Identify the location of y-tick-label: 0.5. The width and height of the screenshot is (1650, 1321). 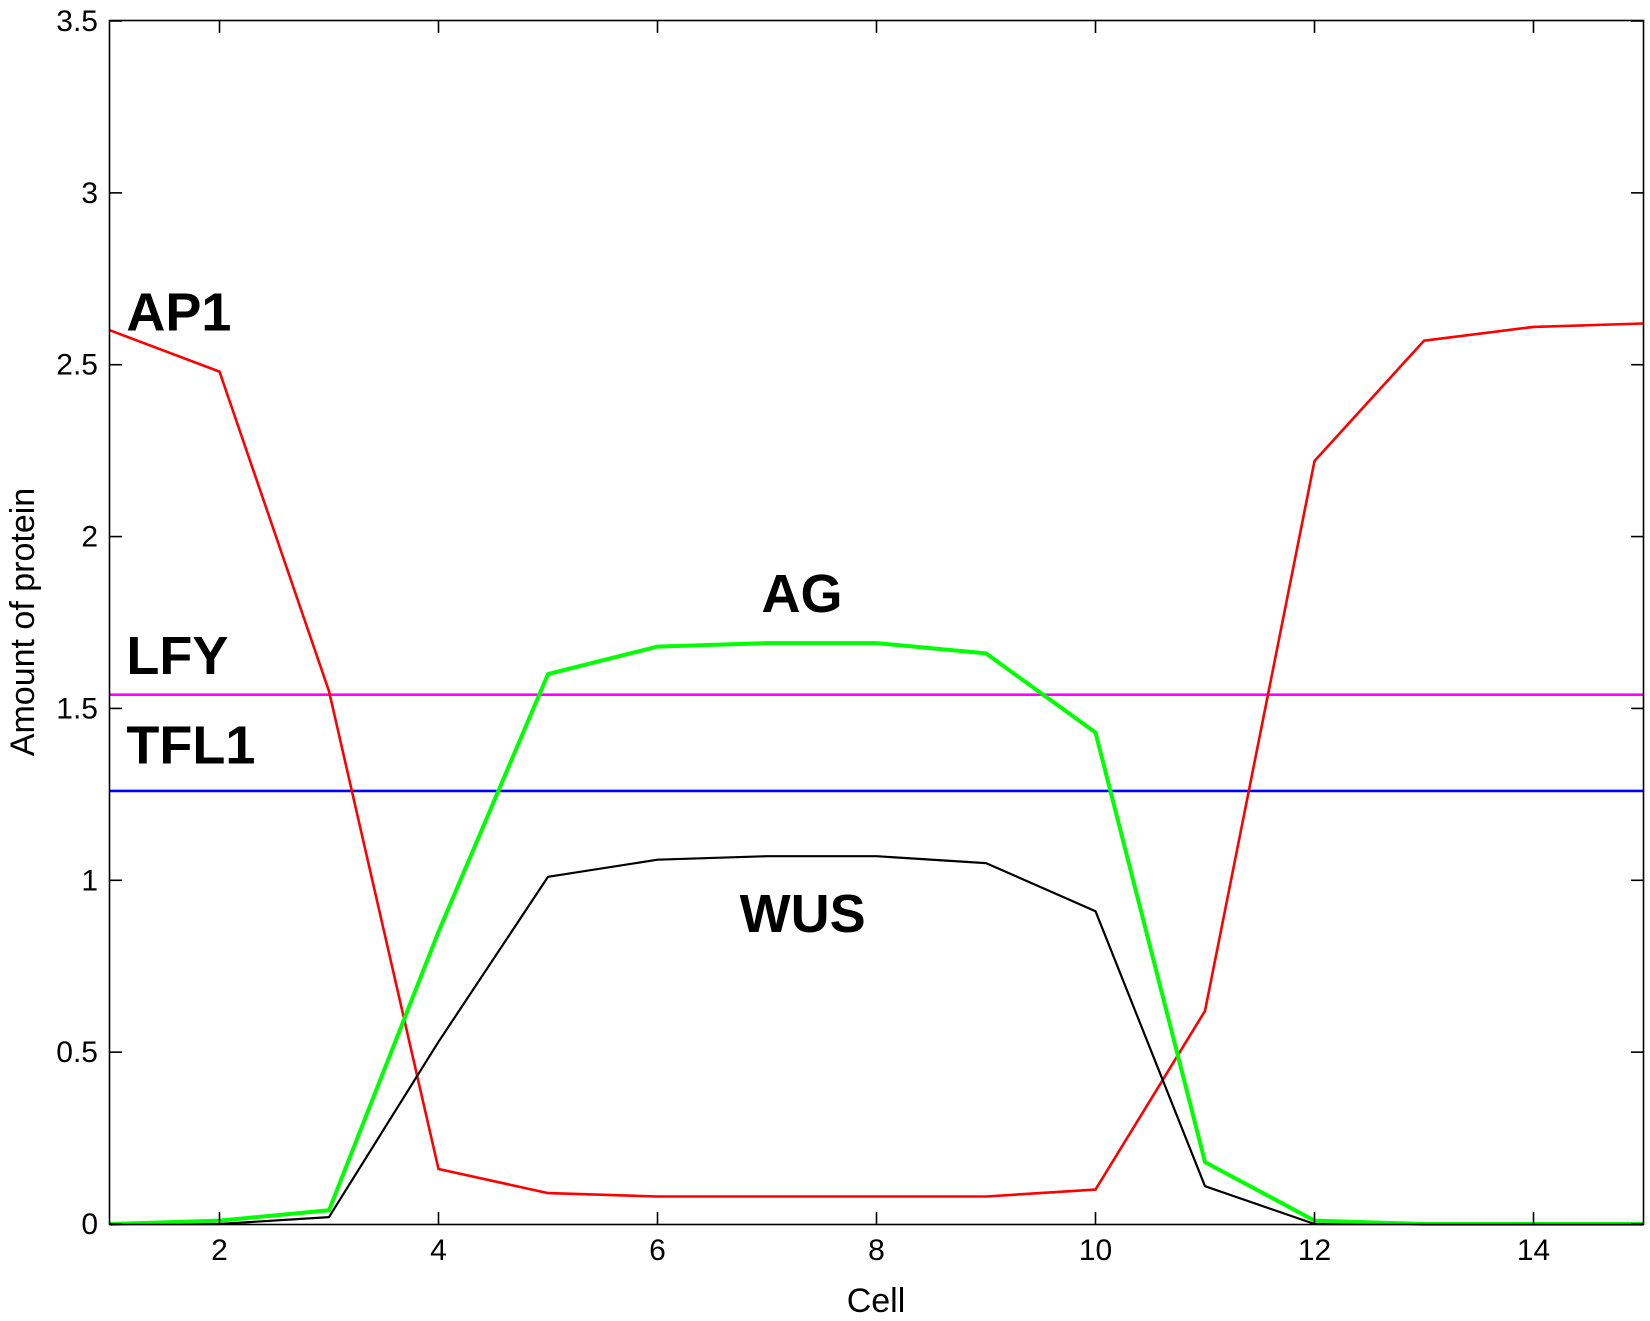
(77, 1052).